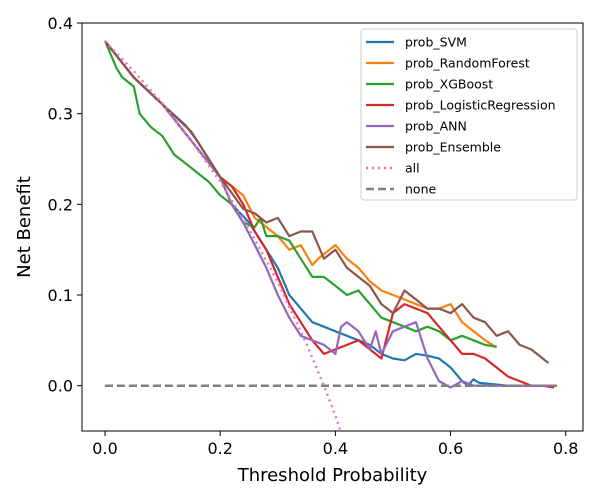  I want to click on x-tick-label: 0.6, so click(450, 448).